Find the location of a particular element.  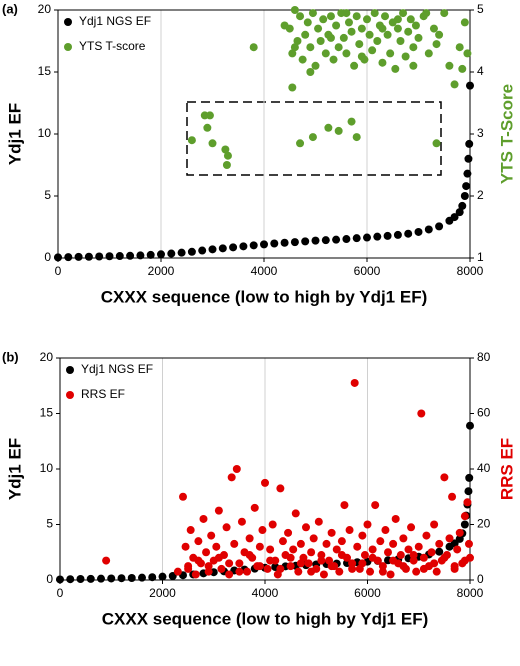

legend-label: RRS EF is located at coordinates (103, 394).